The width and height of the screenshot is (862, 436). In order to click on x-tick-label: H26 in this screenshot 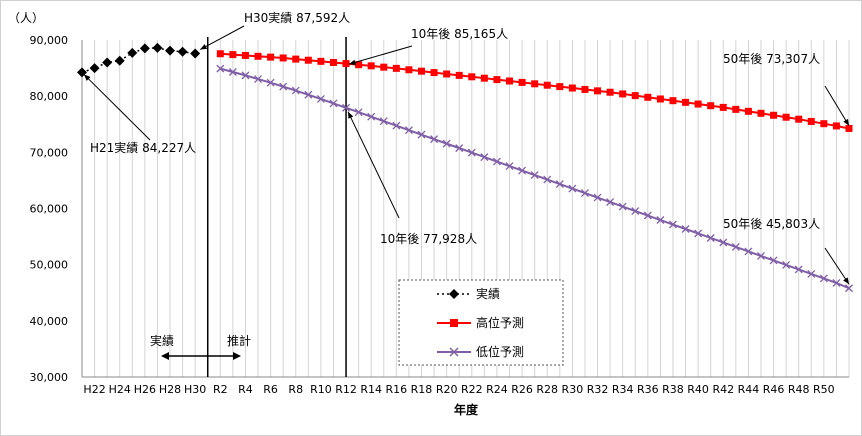, I will do `click(145, 389)`.